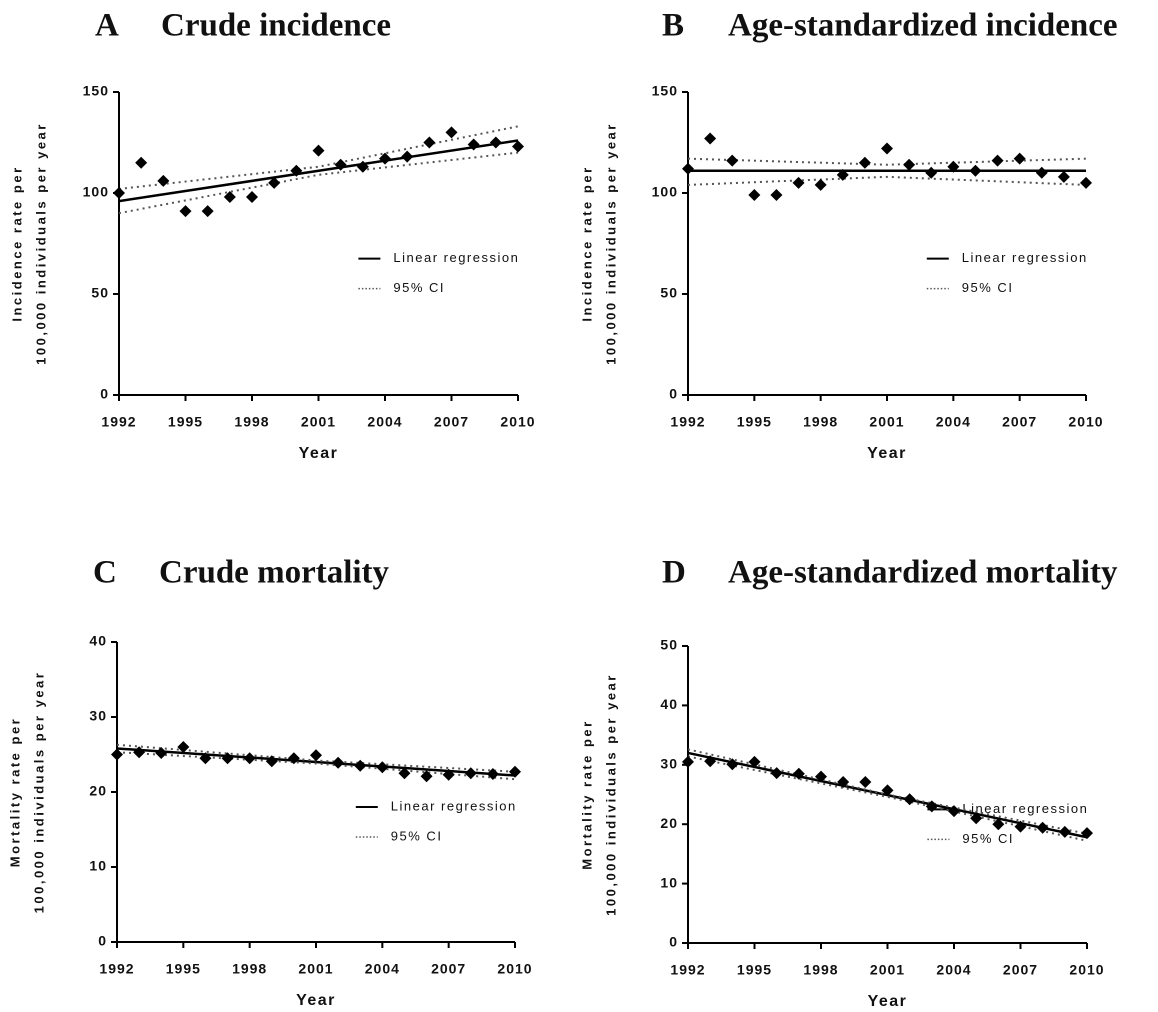 Image resolution: width=1158 pixels, height=1012 pixels. Describe the element at coordinates (669, 764) in the screenshot. I see `y-tick-label: 30` at that location.